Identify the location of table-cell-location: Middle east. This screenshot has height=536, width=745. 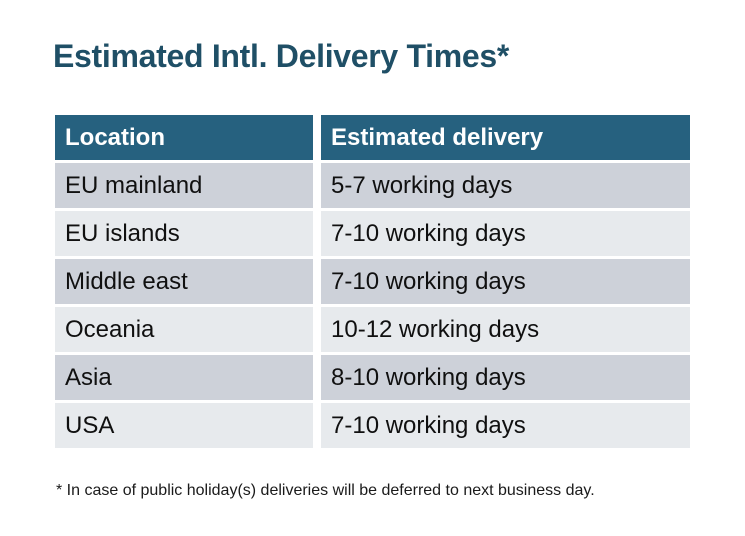
(184, 281).